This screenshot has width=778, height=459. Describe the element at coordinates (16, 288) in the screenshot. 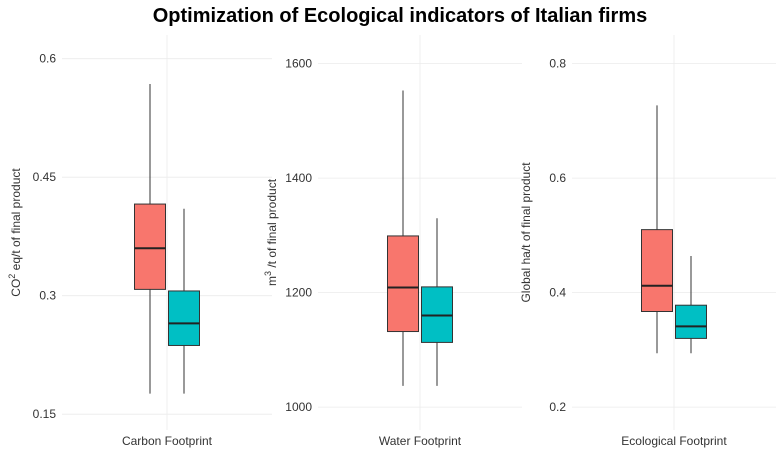

I see `y-axis-label-part: CO` at that location.